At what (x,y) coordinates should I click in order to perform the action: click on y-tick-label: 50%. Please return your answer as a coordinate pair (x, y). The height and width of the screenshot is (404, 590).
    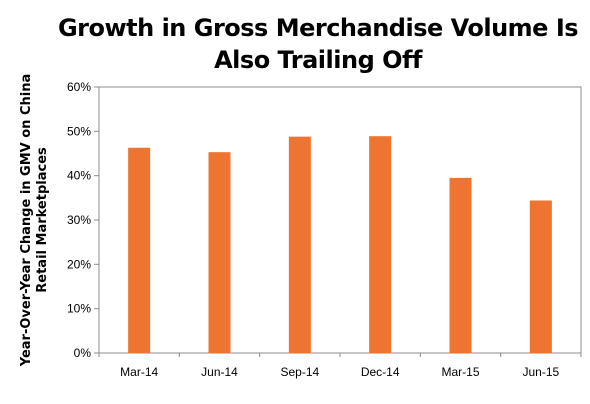
    Looking at the image, I should click on (79, 131).